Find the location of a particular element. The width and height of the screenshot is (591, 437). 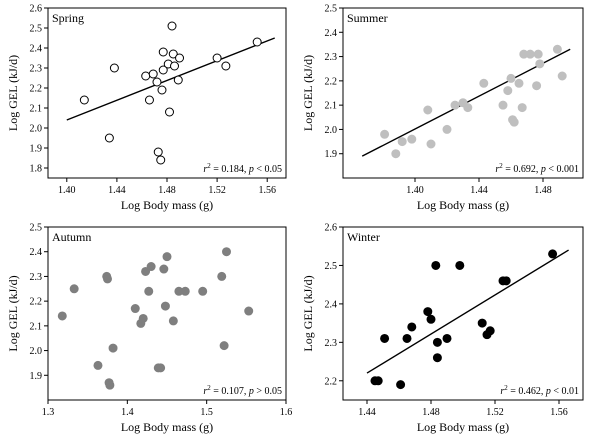

y-tick-label: 1.9 is located at coordinates (36, 376).